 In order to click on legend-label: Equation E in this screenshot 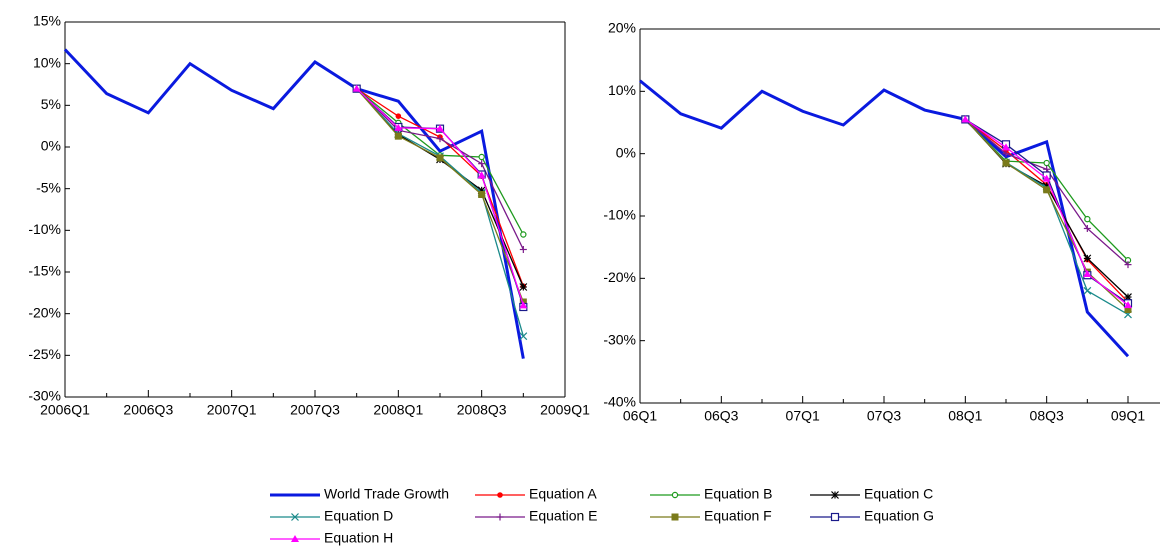, I will do `click(563, 516)`.